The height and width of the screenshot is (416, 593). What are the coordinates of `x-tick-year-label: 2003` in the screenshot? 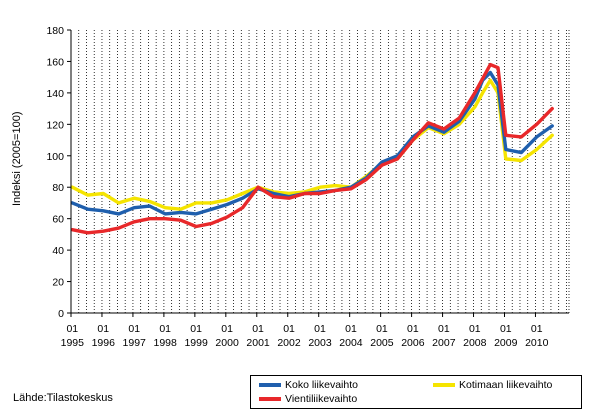 It's located at (320, 343).